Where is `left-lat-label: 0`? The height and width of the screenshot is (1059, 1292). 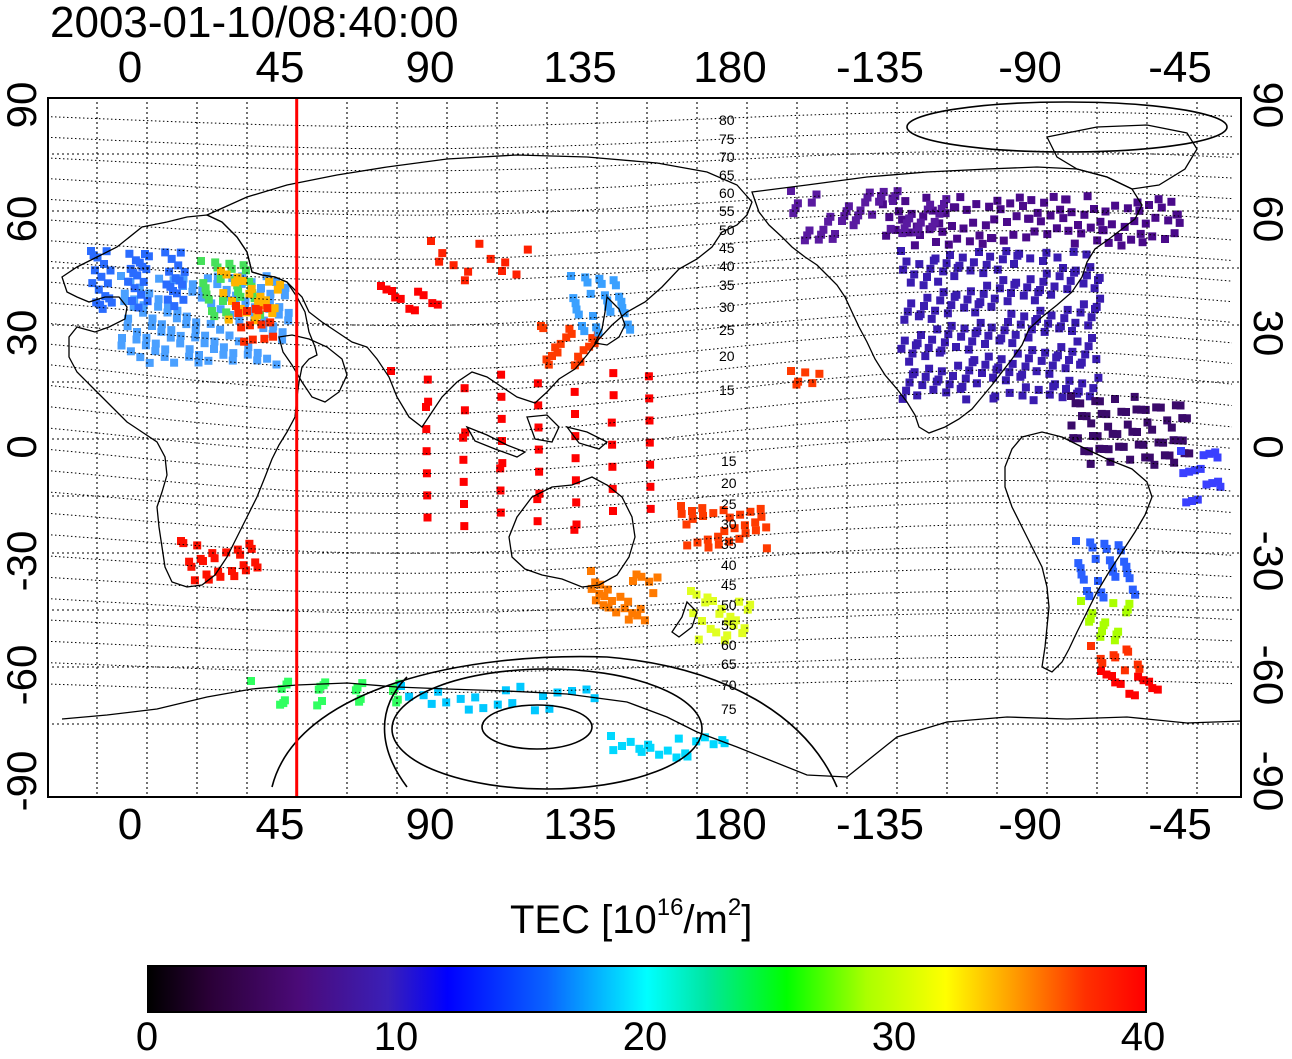 left-lat-label: 0 is located at coordinates (22, 447).